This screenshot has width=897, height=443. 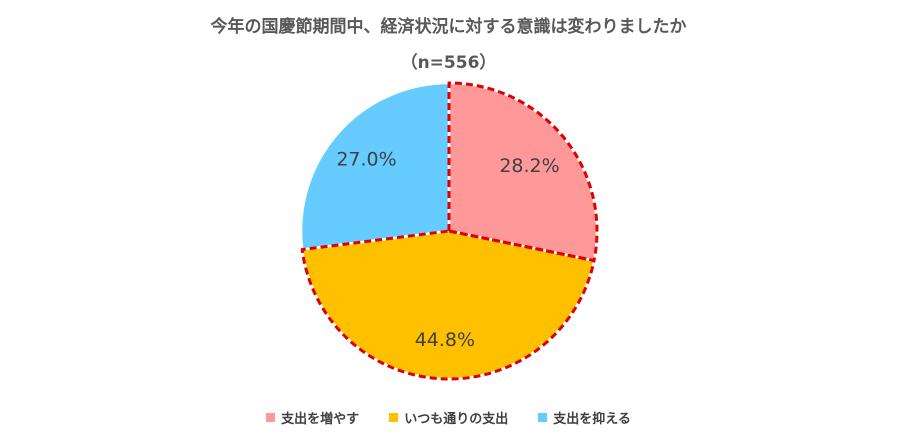 I want to click on legend-swatch-usual-spending, so click(x=394, y=417).